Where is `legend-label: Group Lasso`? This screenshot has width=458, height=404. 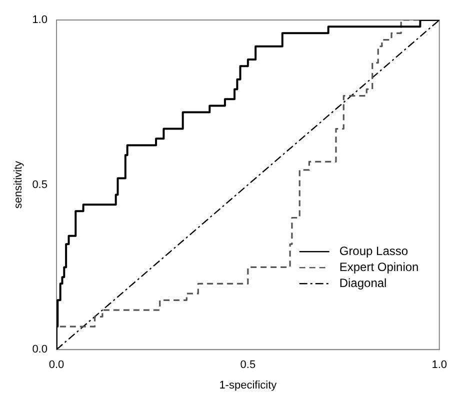 legend-label: Group Lasso is located at coordinates (373, 251).